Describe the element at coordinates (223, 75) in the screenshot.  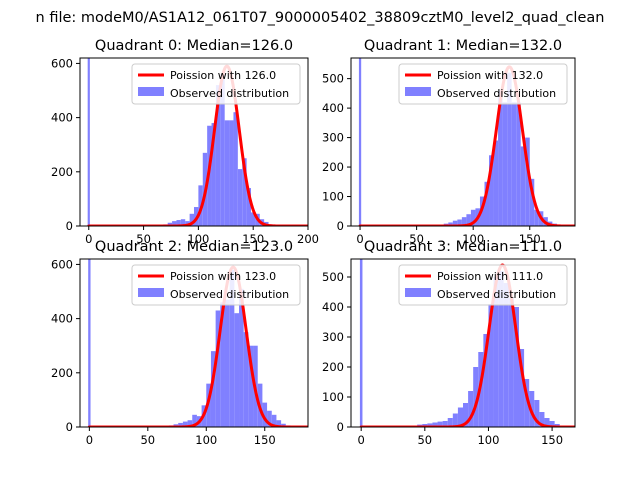
I see `legend-label-poisson: Poission with 126.0` at that location.